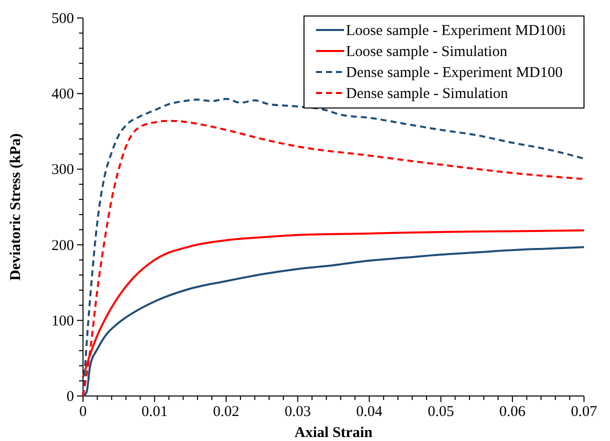 The image size is (610, 441). I want to click on x-tick-label: 0.04, so click(369, 412).